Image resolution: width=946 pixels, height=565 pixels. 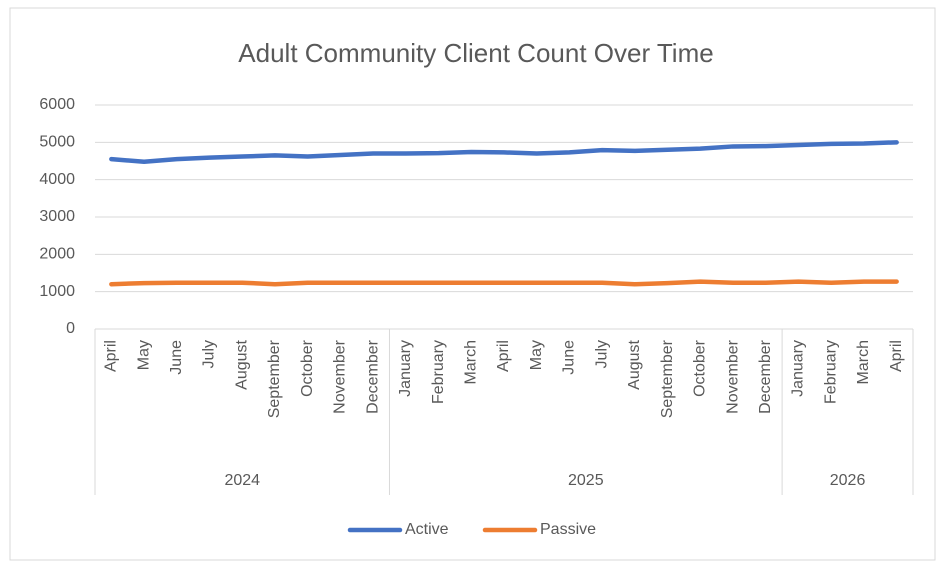 I want to click on y-tick-label: 2000, so click(x=57, y=254).